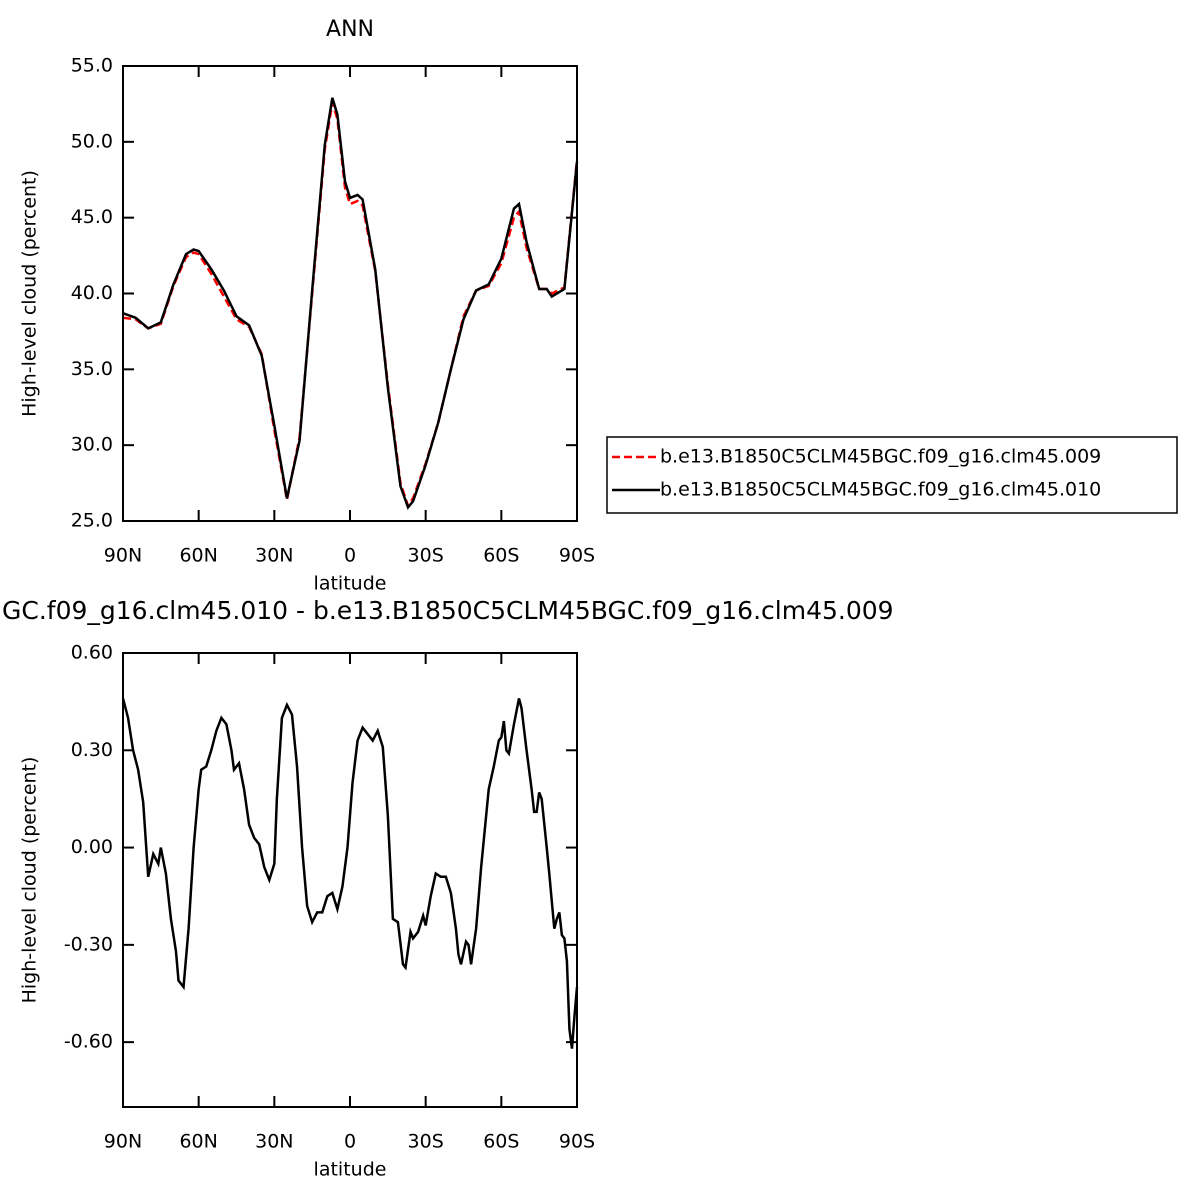 This screenshot has height=1197, width=1197. I want to click on y-tick-label: 30.0, so click(92, 445).